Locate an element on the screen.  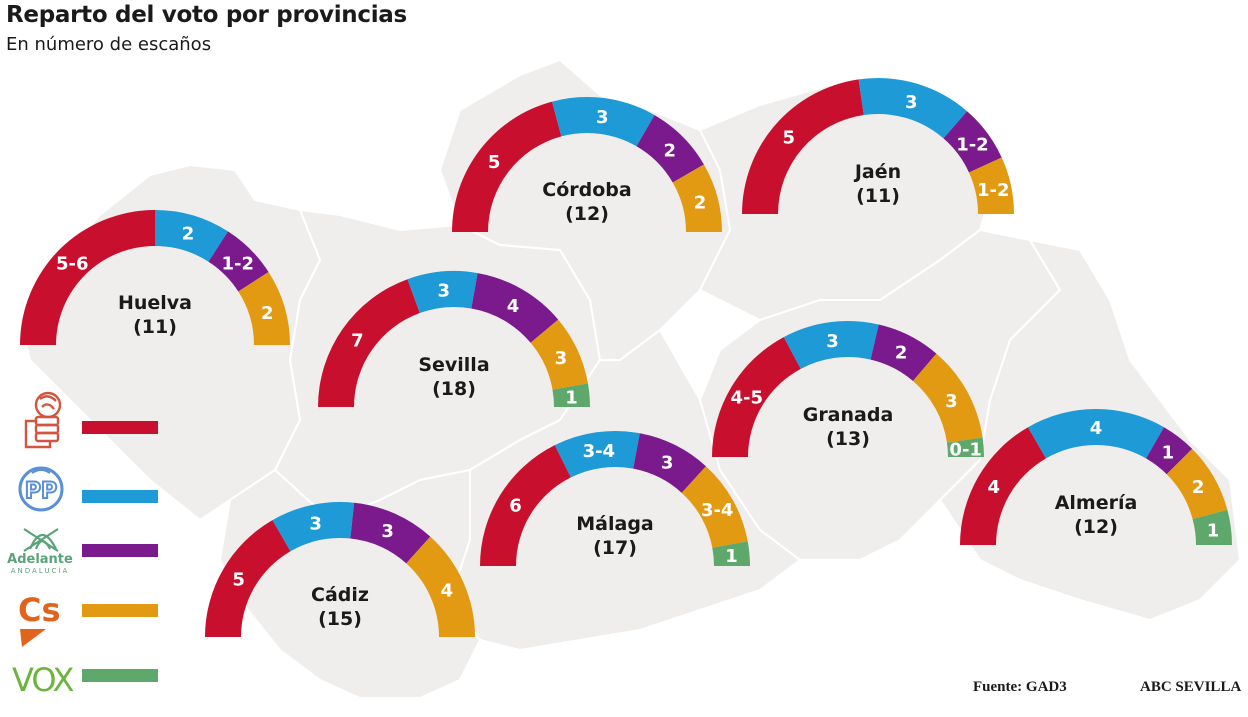
province-total-seats: (11) is located at coordinates (878, 196).